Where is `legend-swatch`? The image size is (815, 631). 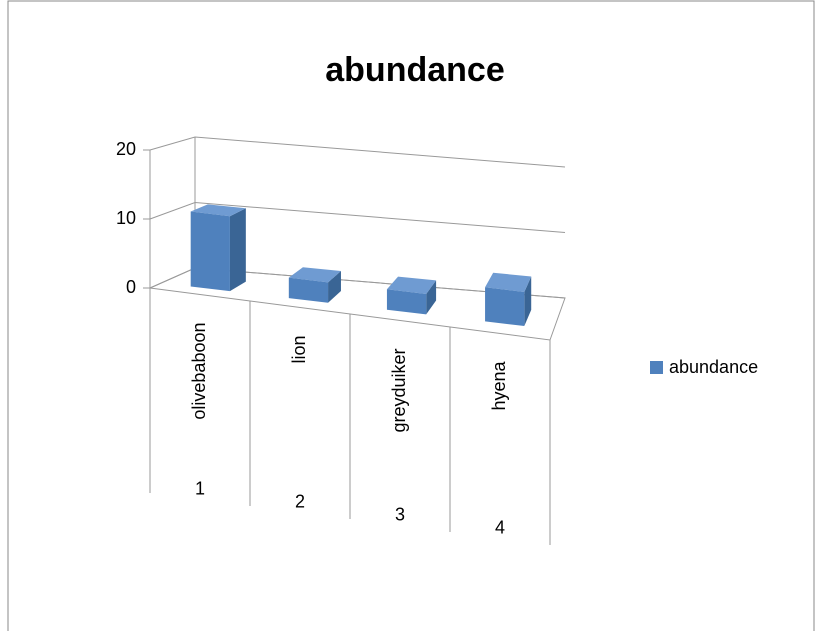 legend-swatch is located at coordinates (656, 367).